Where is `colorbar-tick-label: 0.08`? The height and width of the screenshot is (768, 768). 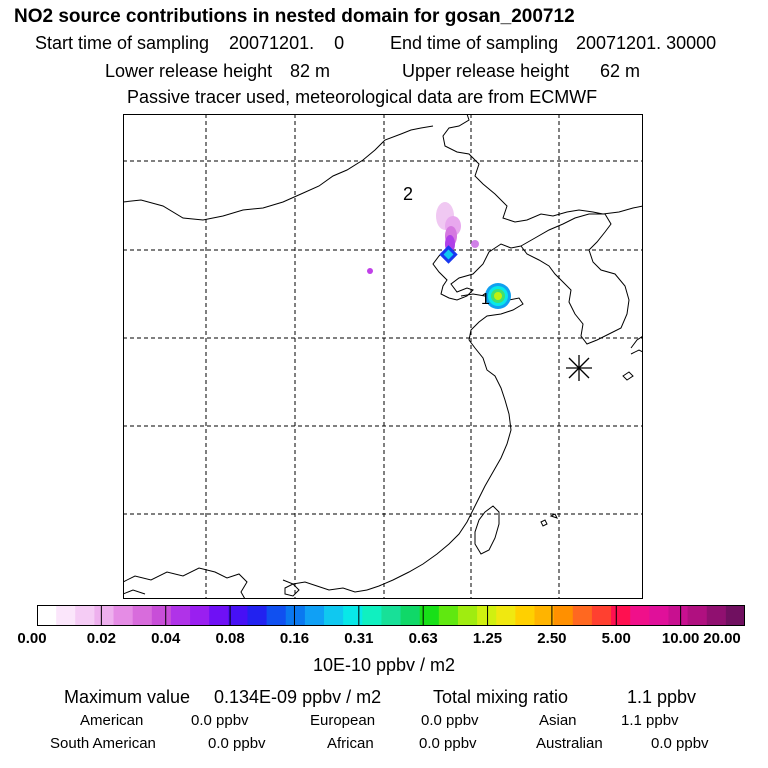
colorbar-tick-label: 0.08 is located at coordinates (230, 638).